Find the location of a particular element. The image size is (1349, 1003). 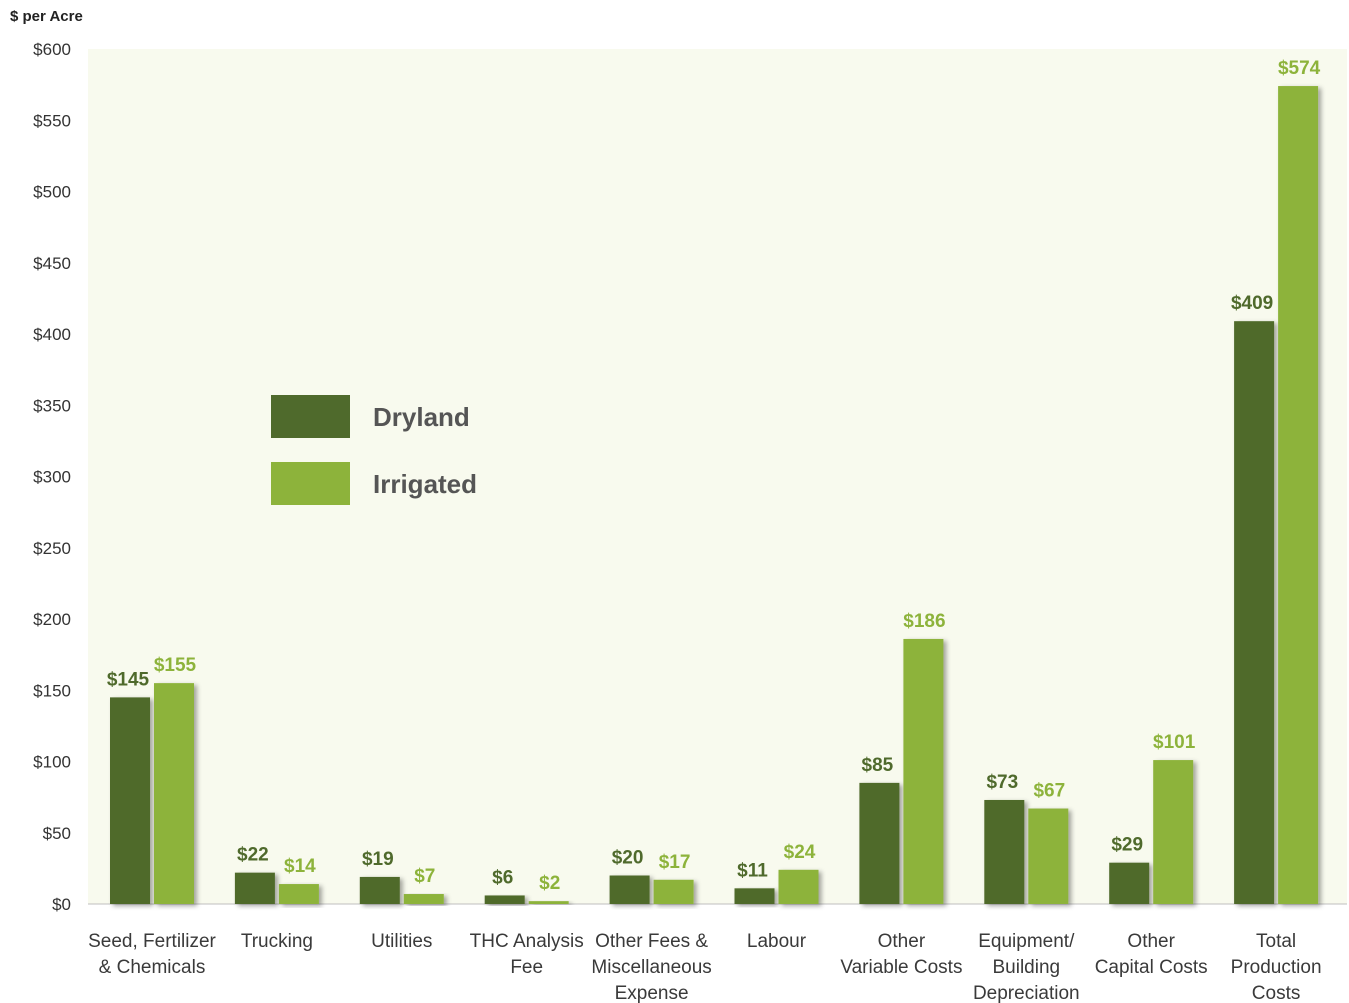

category-label: Fee is located at coordinates (526, 967).